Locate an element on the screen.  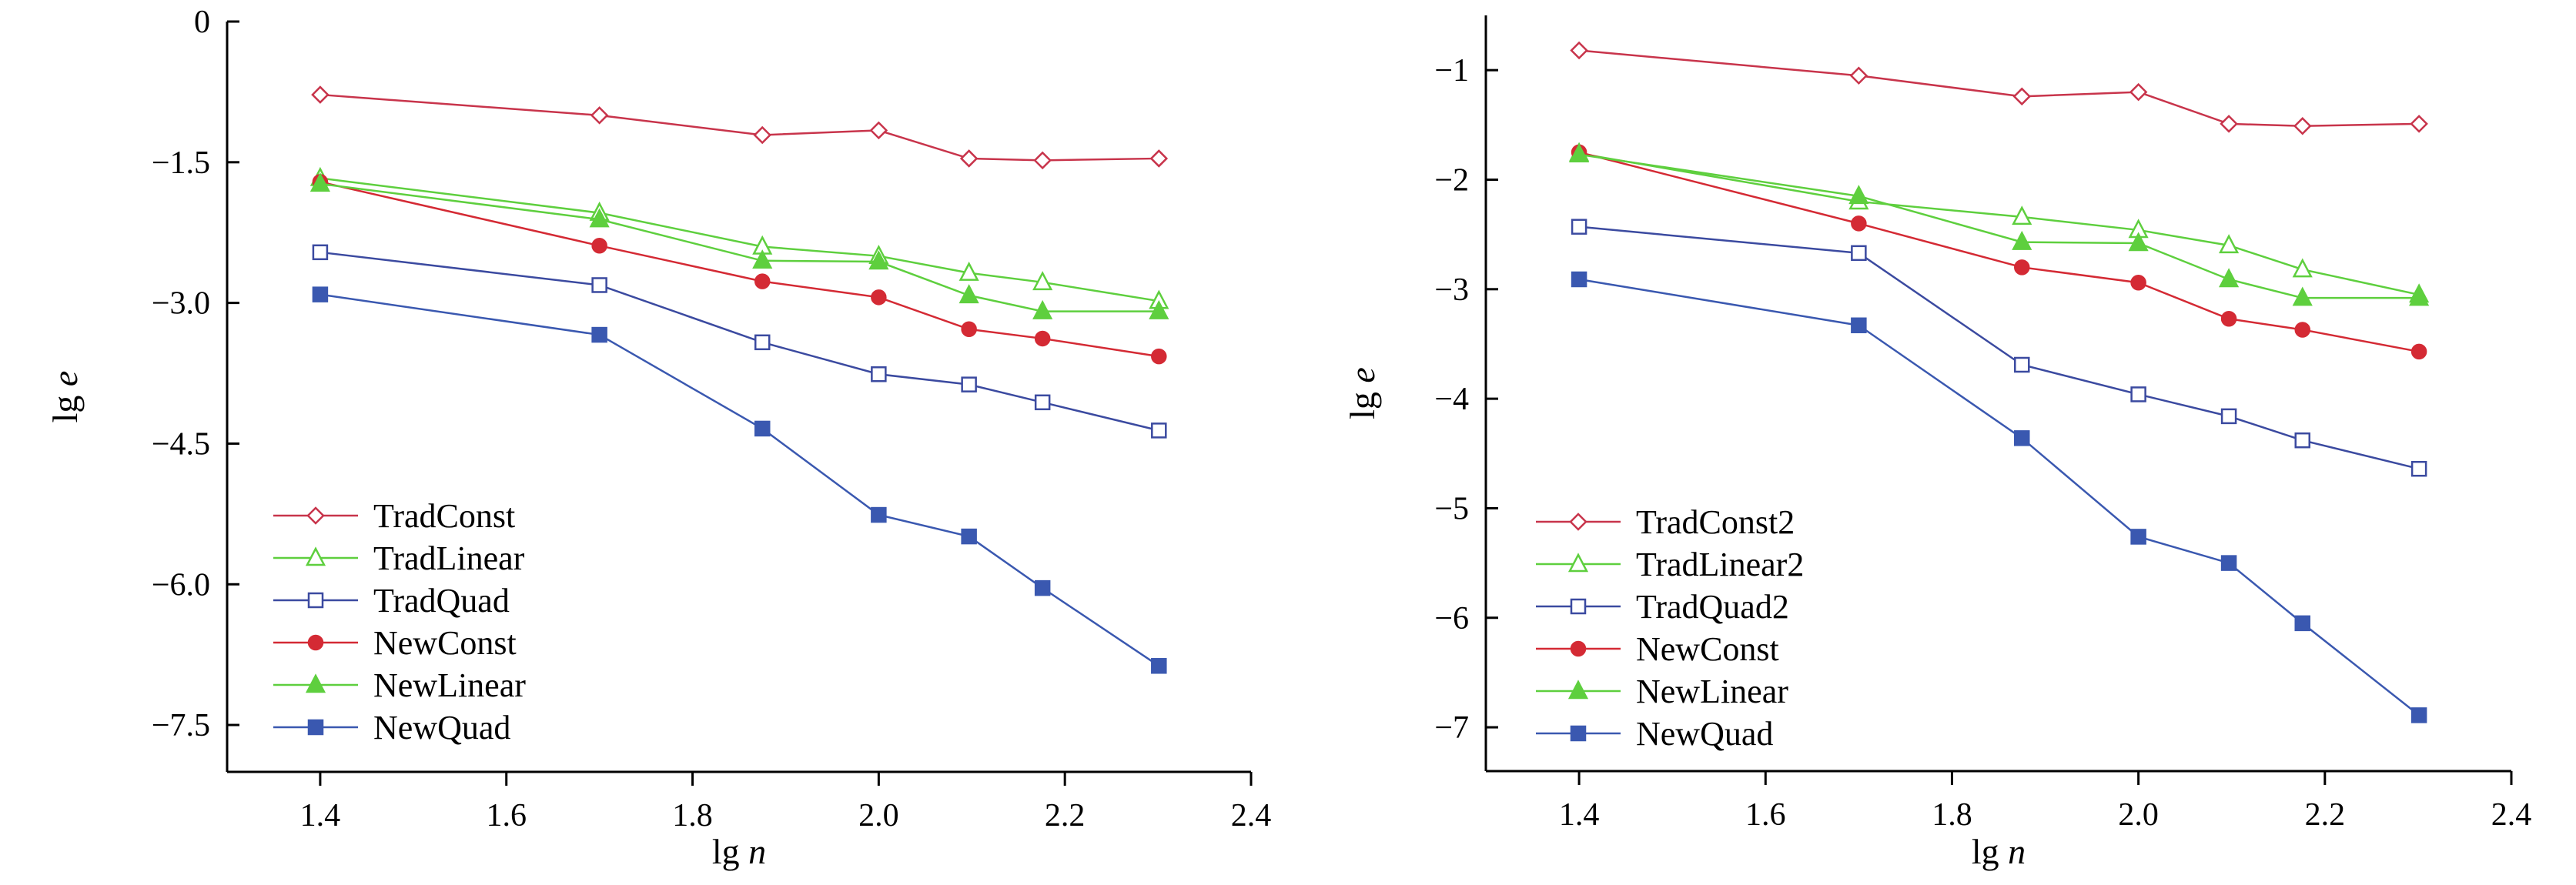
series-TradConst2 is located at coordinates (1999, 88).